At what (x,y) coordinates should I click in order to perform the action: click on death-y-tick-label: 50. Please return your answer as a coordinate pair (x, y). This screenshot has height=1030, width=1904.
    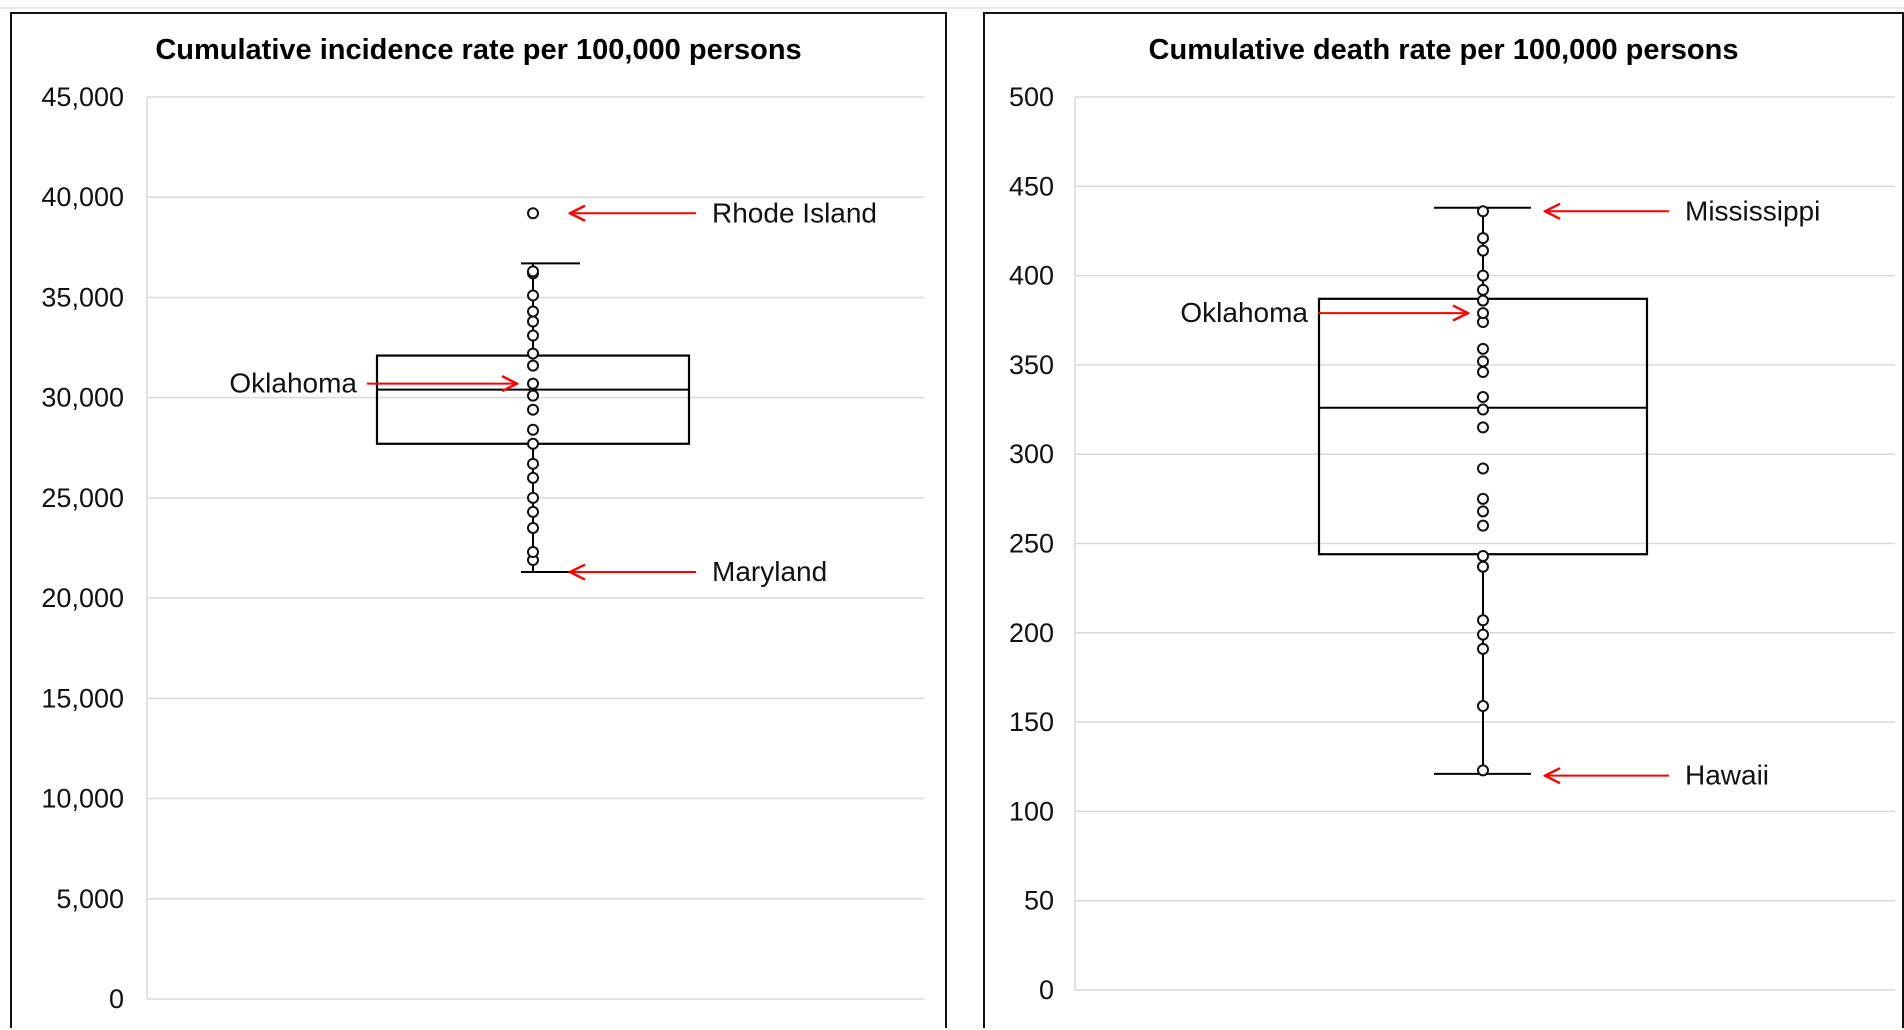
    Looking at the image, I should click on (1039, 901).